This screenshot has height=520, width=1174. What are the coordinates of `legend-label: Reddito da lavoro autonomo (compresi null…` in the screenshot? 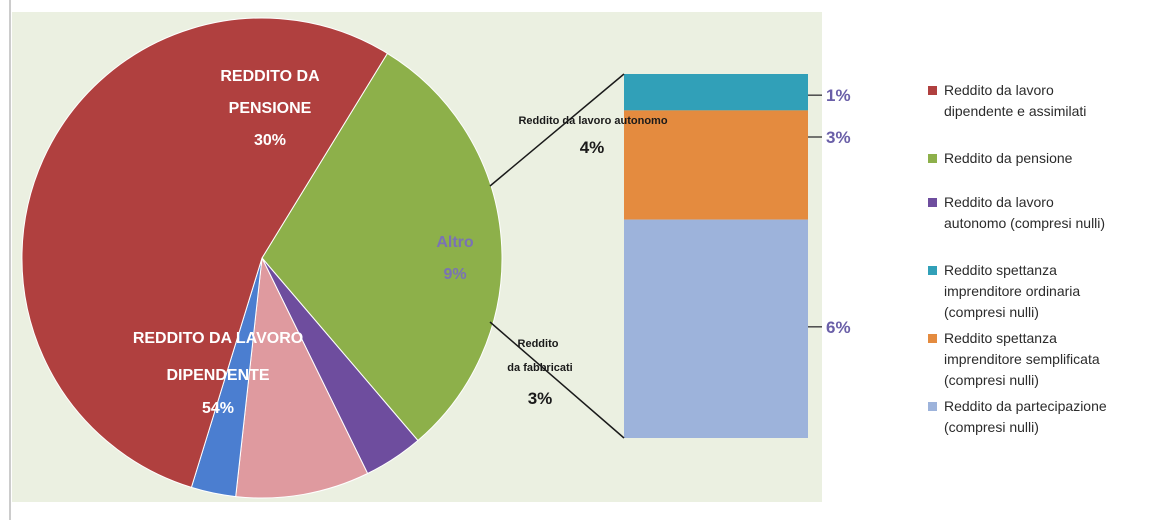 It's located at (1025, 212).